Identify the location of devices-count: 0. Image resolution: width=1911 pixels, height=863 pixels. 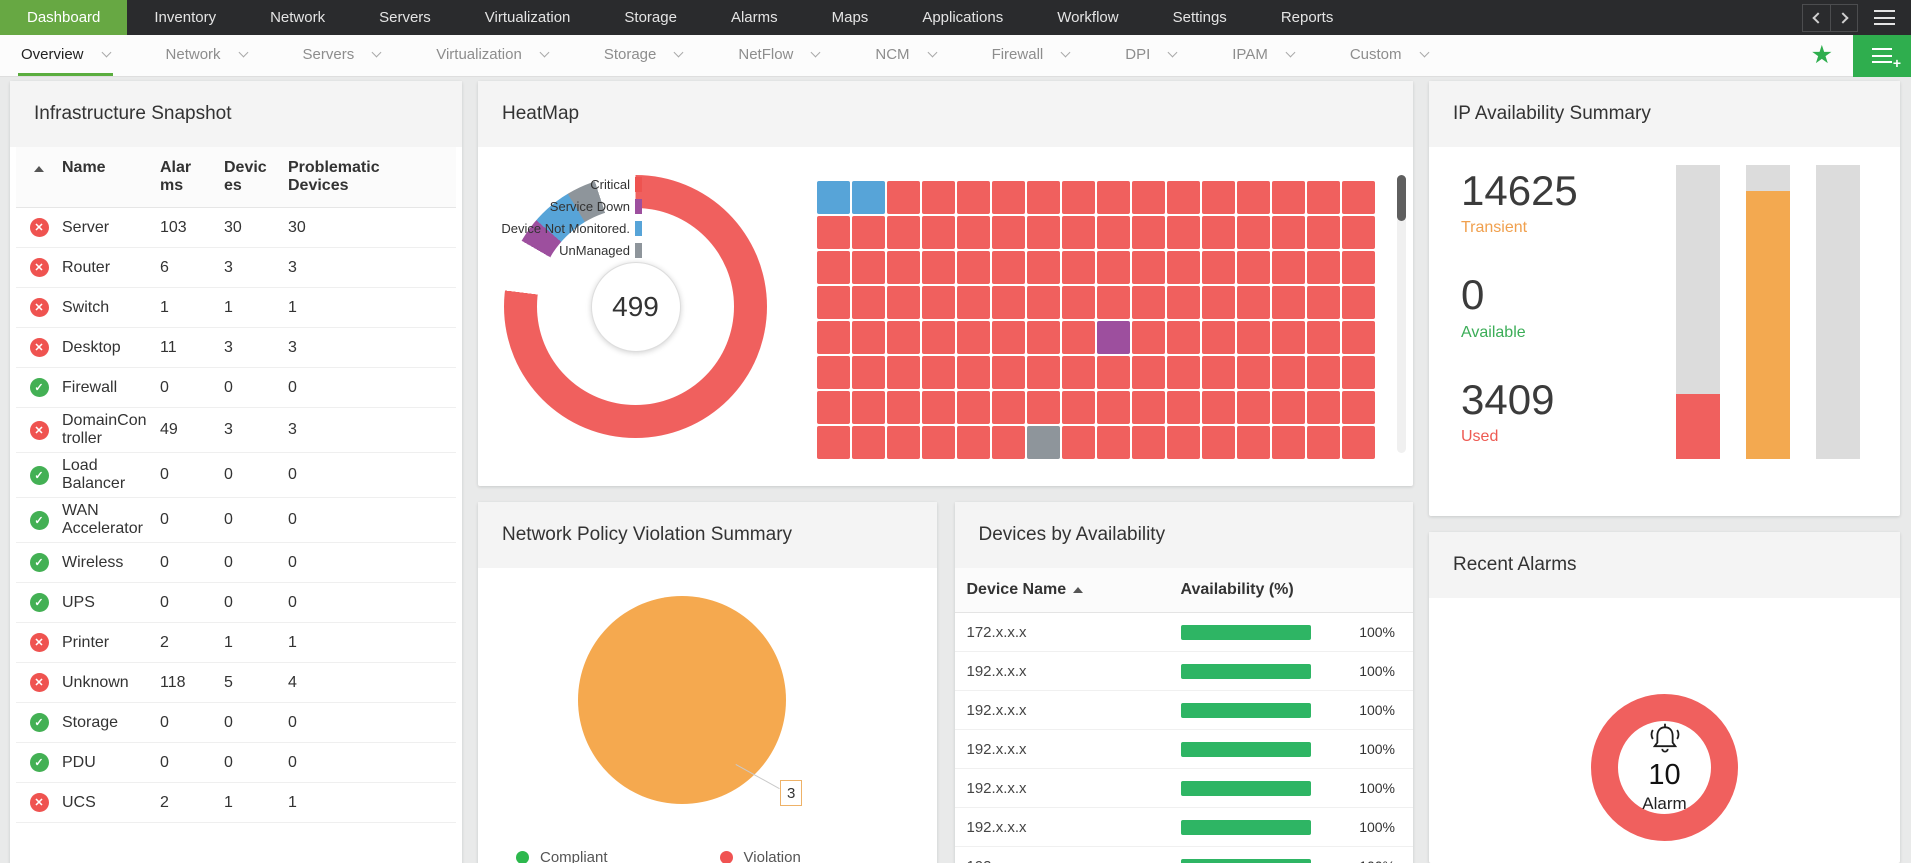
(228, 762).